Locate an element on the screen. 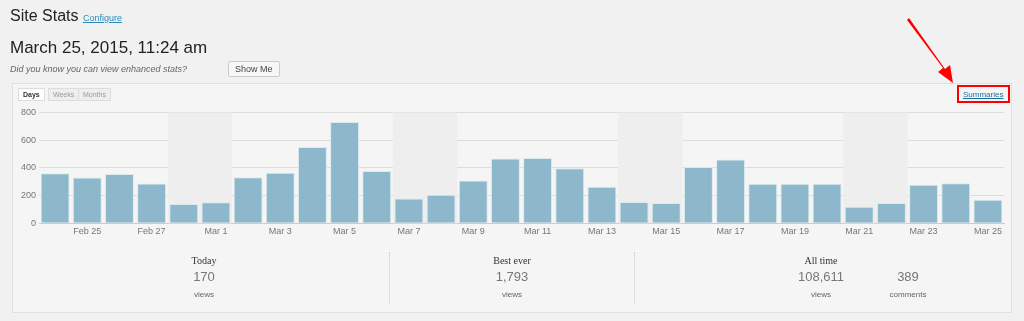  x-tick-label: Mar 5 is located at coordinates (345, 231).